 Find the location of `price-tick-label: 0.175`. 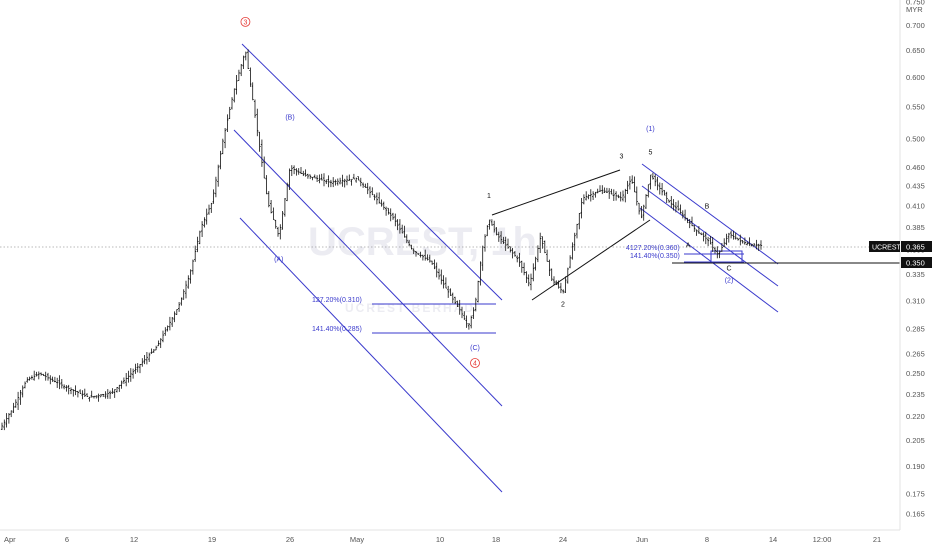

price-tick-label: 0.175 is located at coordinates (915, 494).